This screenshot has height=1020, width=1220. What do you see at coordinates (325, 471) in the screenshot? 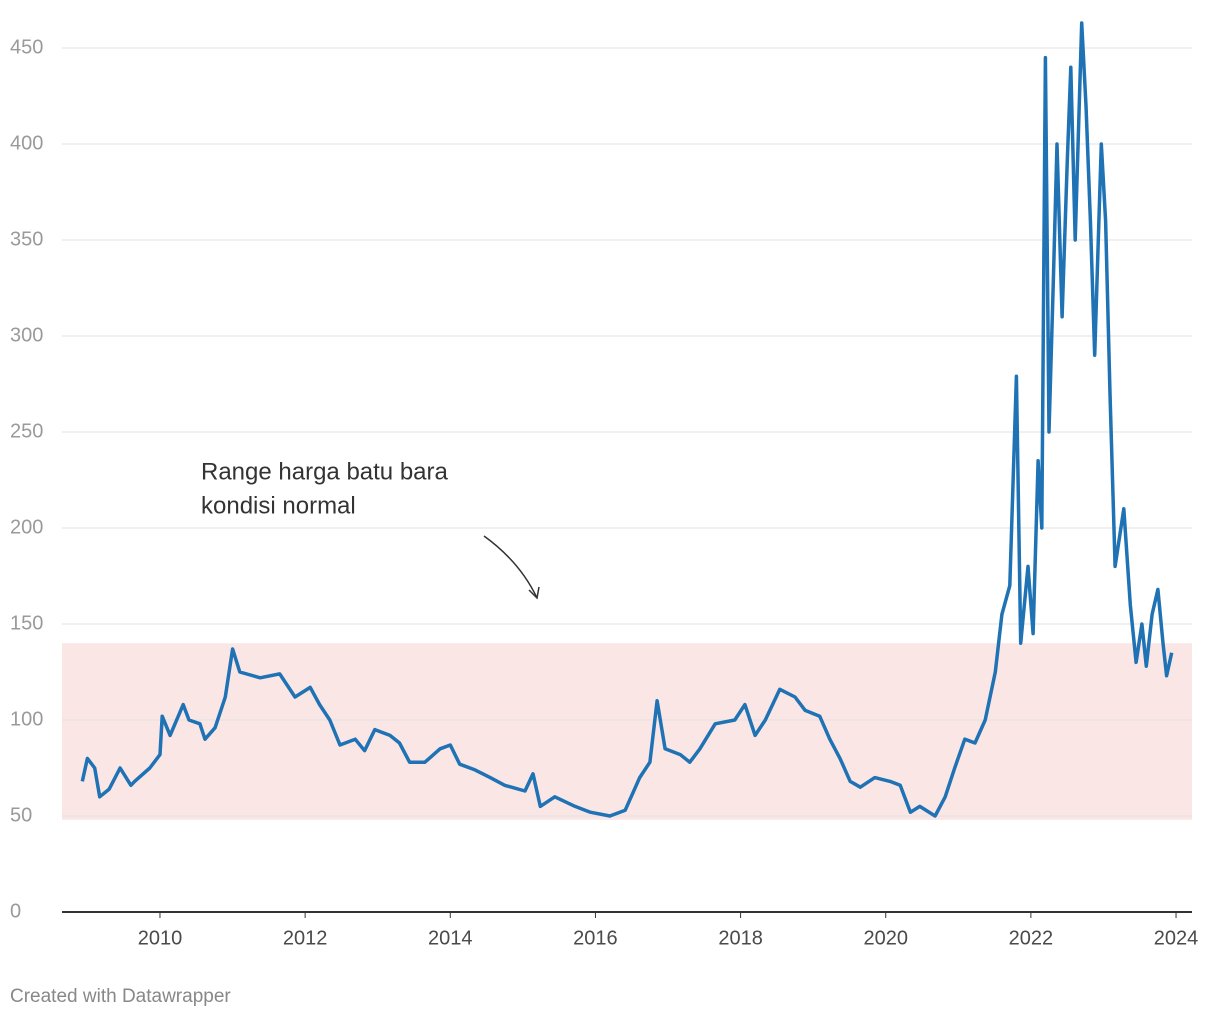
I see `annotation-line: Range harga batu bara` at bounding box center [325, 471].